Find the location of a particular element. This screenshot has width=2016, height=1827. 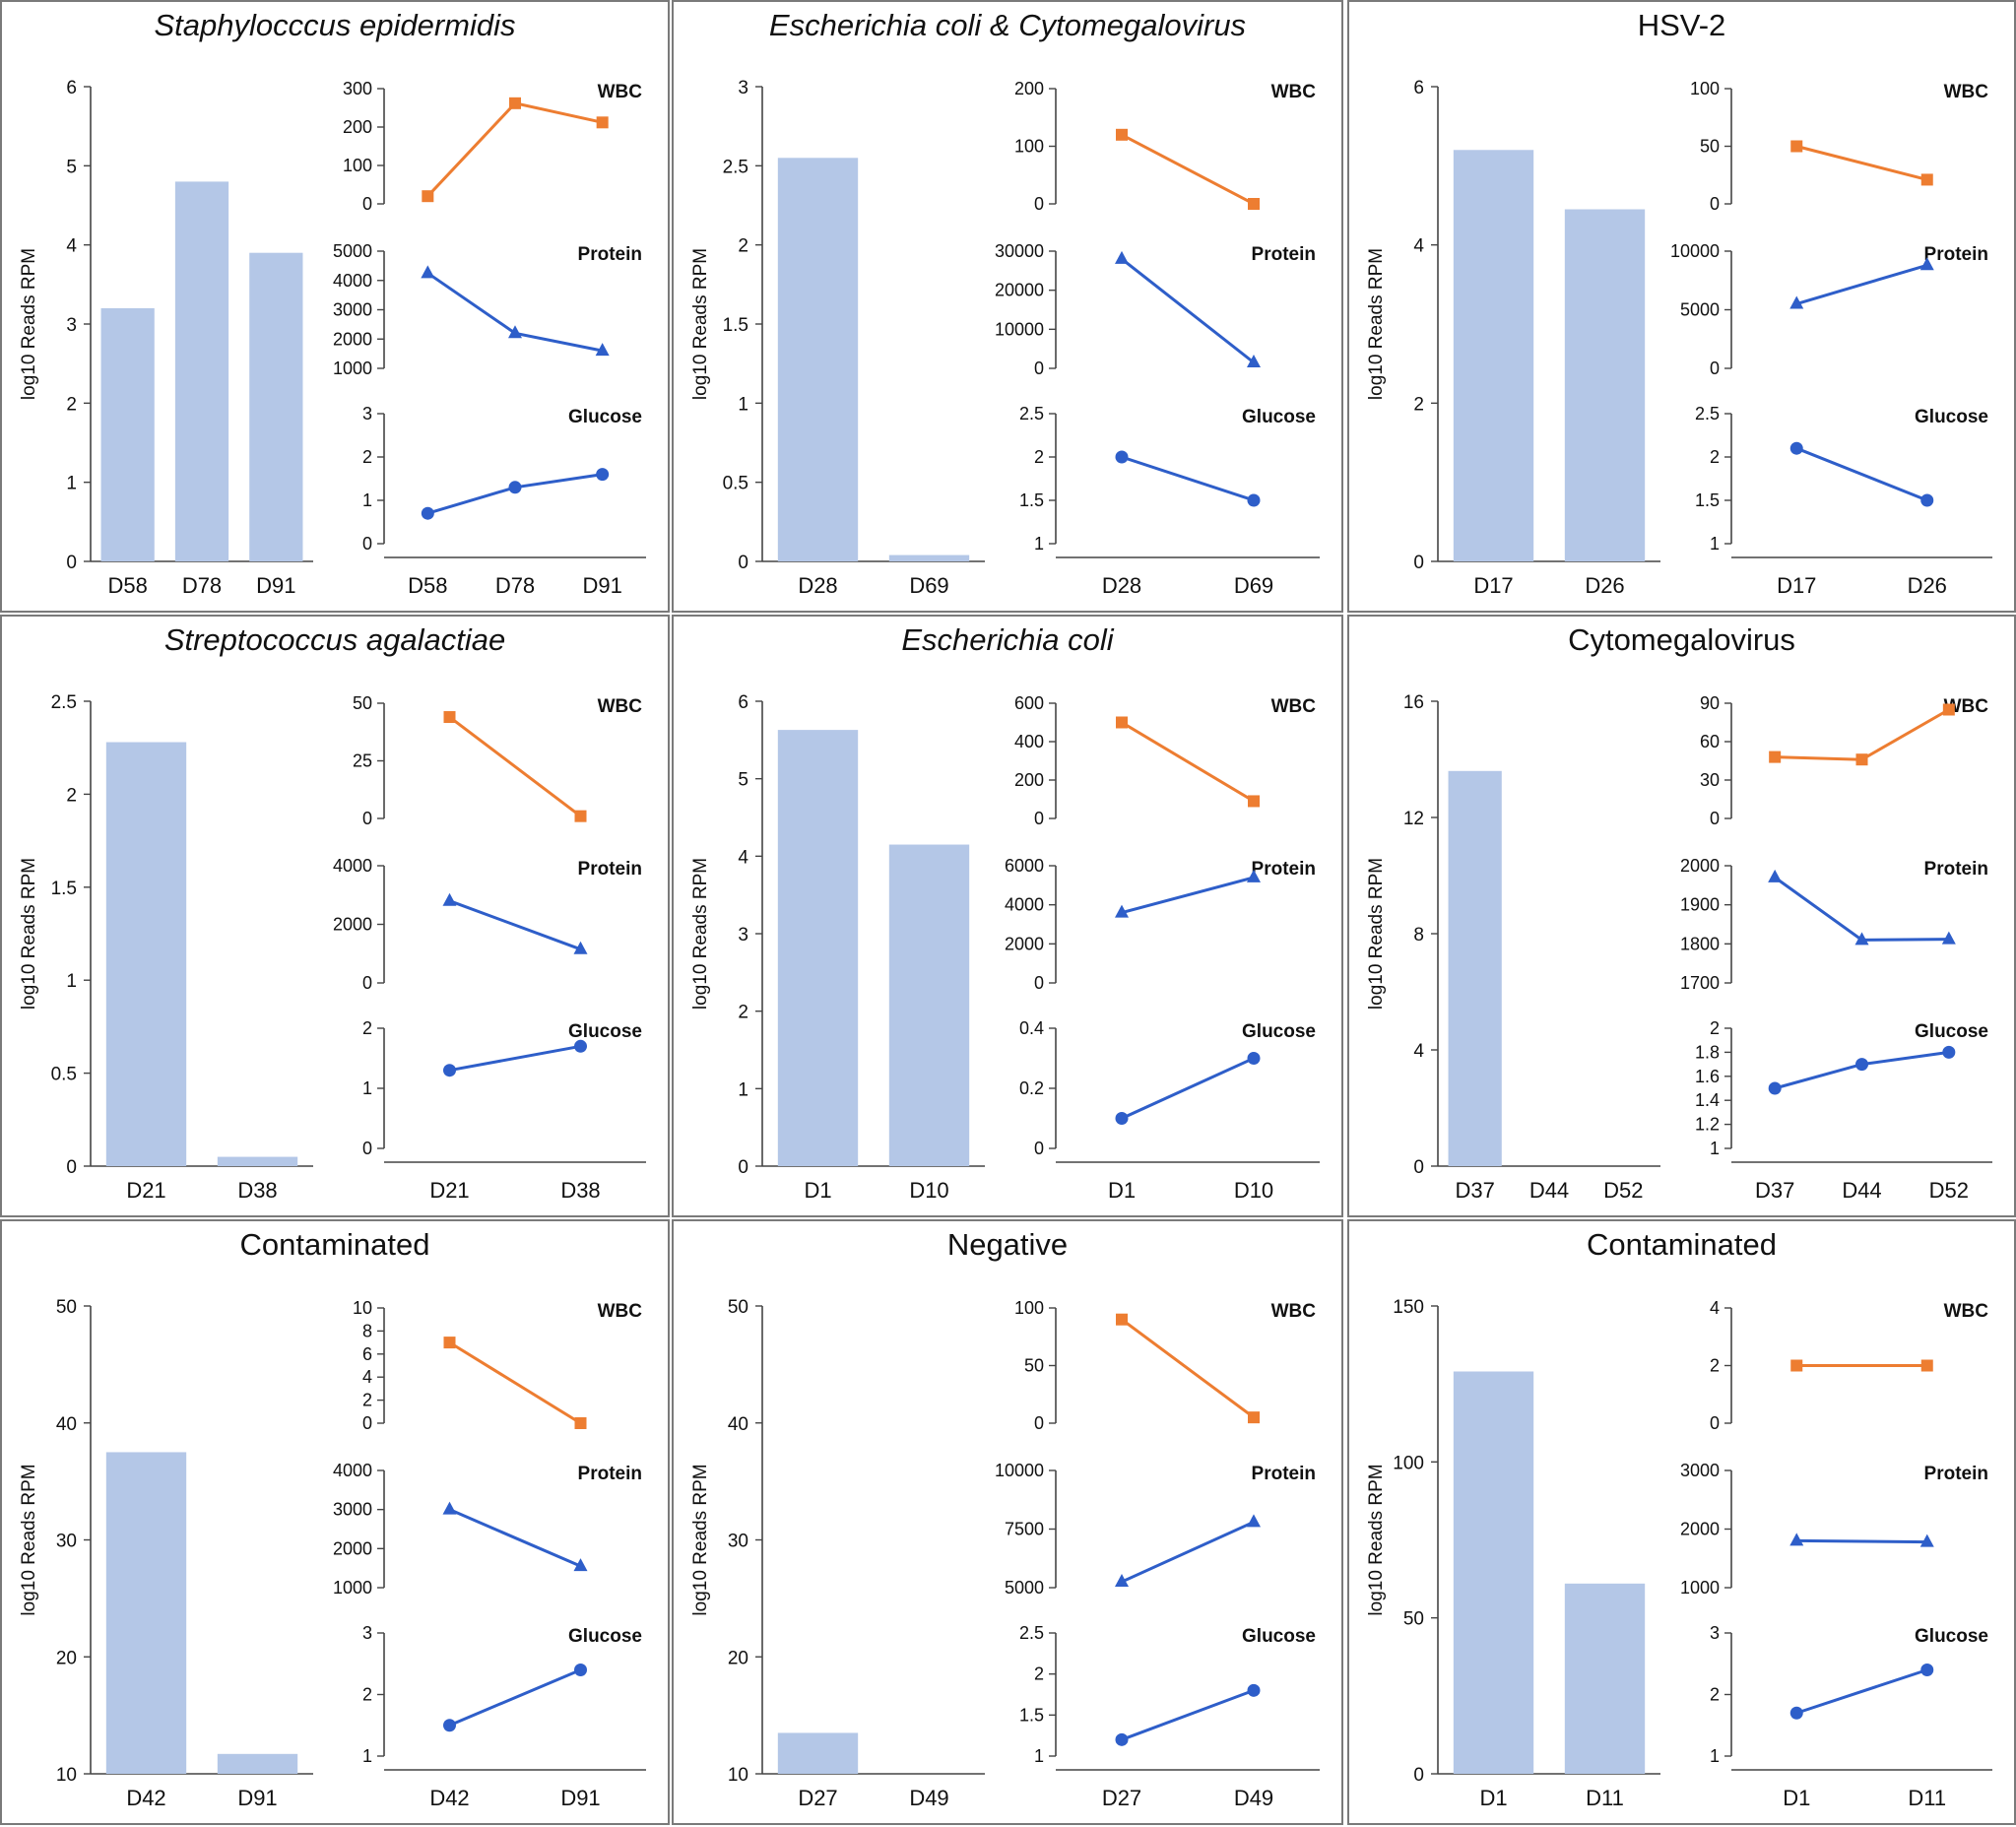

bar-y-tick-label: 5 is located at coordinates (71, 167).